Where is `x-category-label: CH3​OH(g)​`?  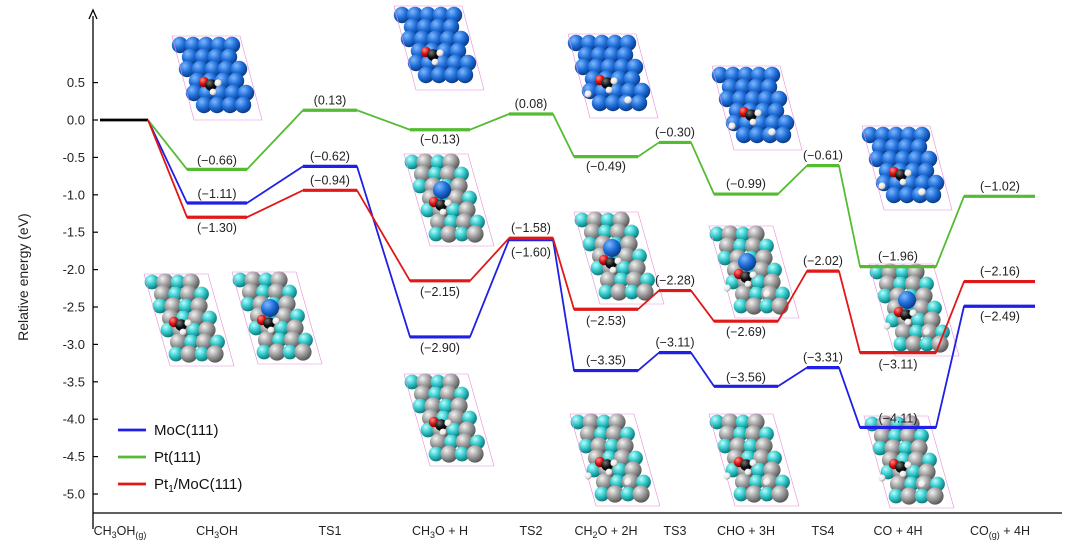
x-category-label: CH3​OH(g)​ is located at coordinates (120, 532).